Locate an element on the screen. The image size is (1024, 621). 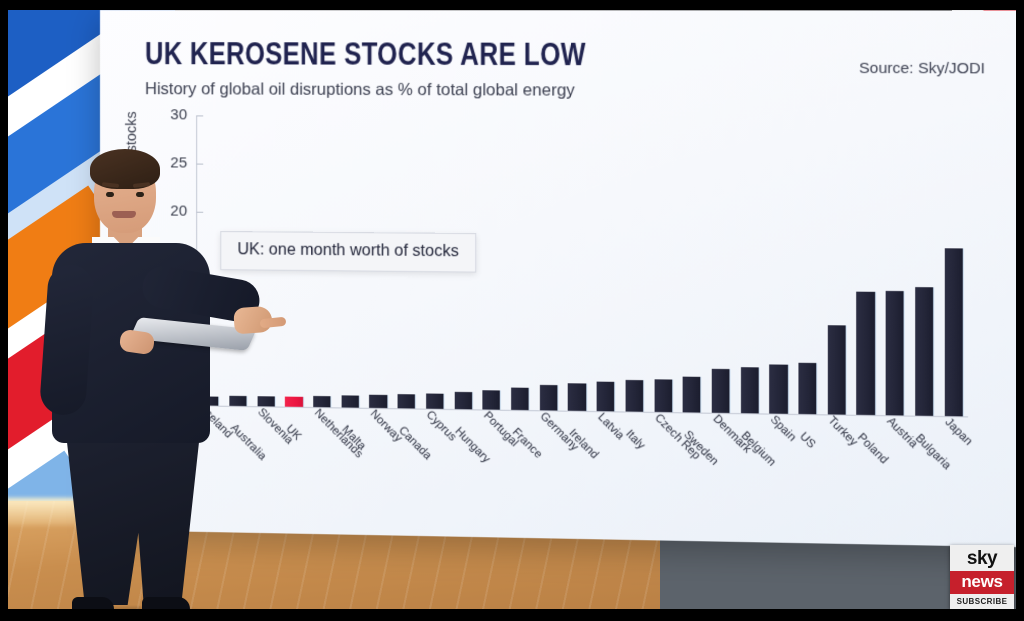
bar-japan is located at coordinates (953, 332).